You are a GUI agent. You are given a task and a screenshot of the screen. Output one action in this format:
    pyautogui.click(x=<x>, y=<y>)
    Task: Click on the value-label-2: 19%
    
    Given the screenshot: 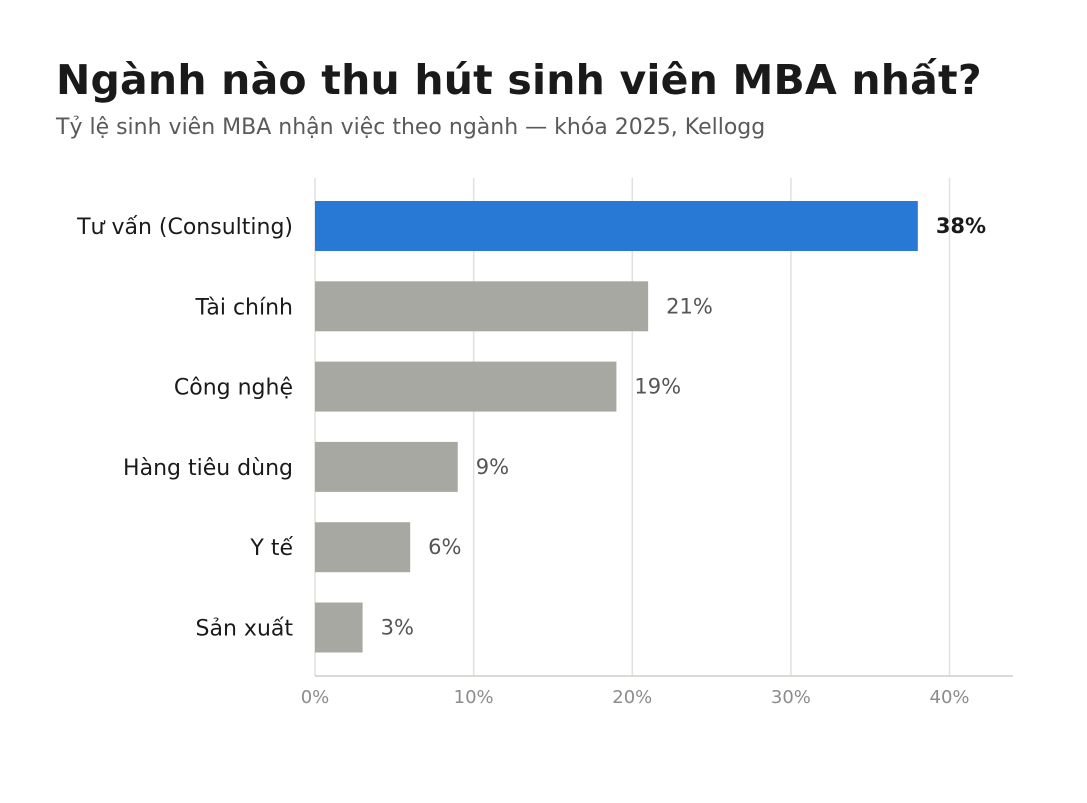 What is the action you would take?
    pyautogui.click(x=657, y=387)
    